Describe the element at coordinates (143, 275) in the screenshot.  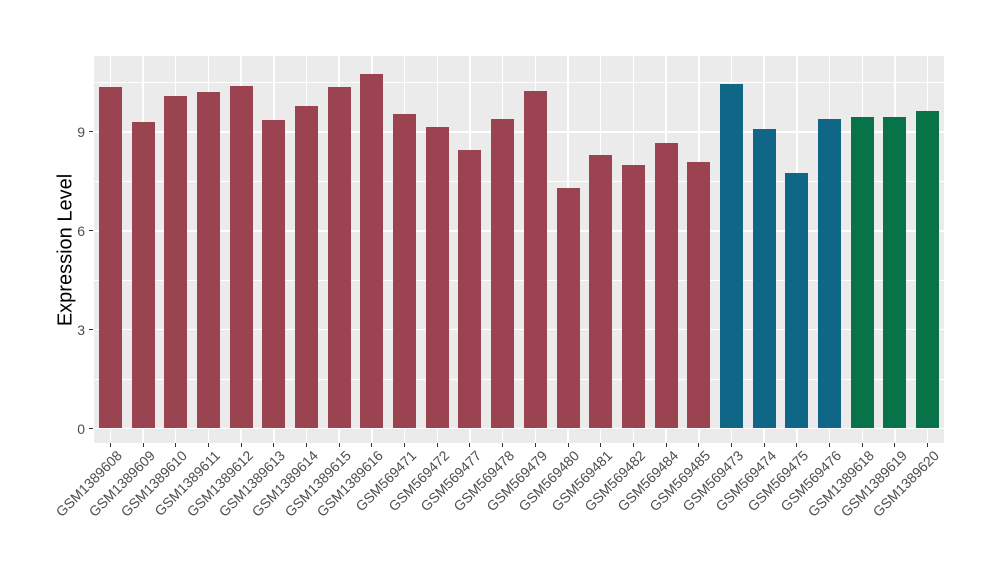
I see `bar-GSM1389609` at that location.